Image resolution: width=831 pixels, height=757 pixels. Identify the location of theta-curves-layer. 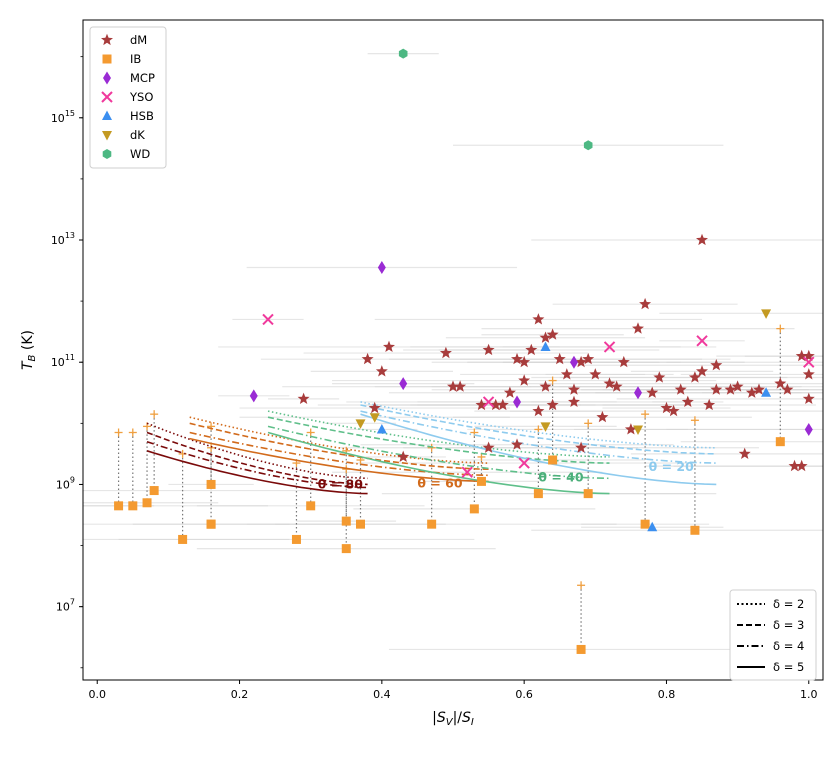
(431, 448).